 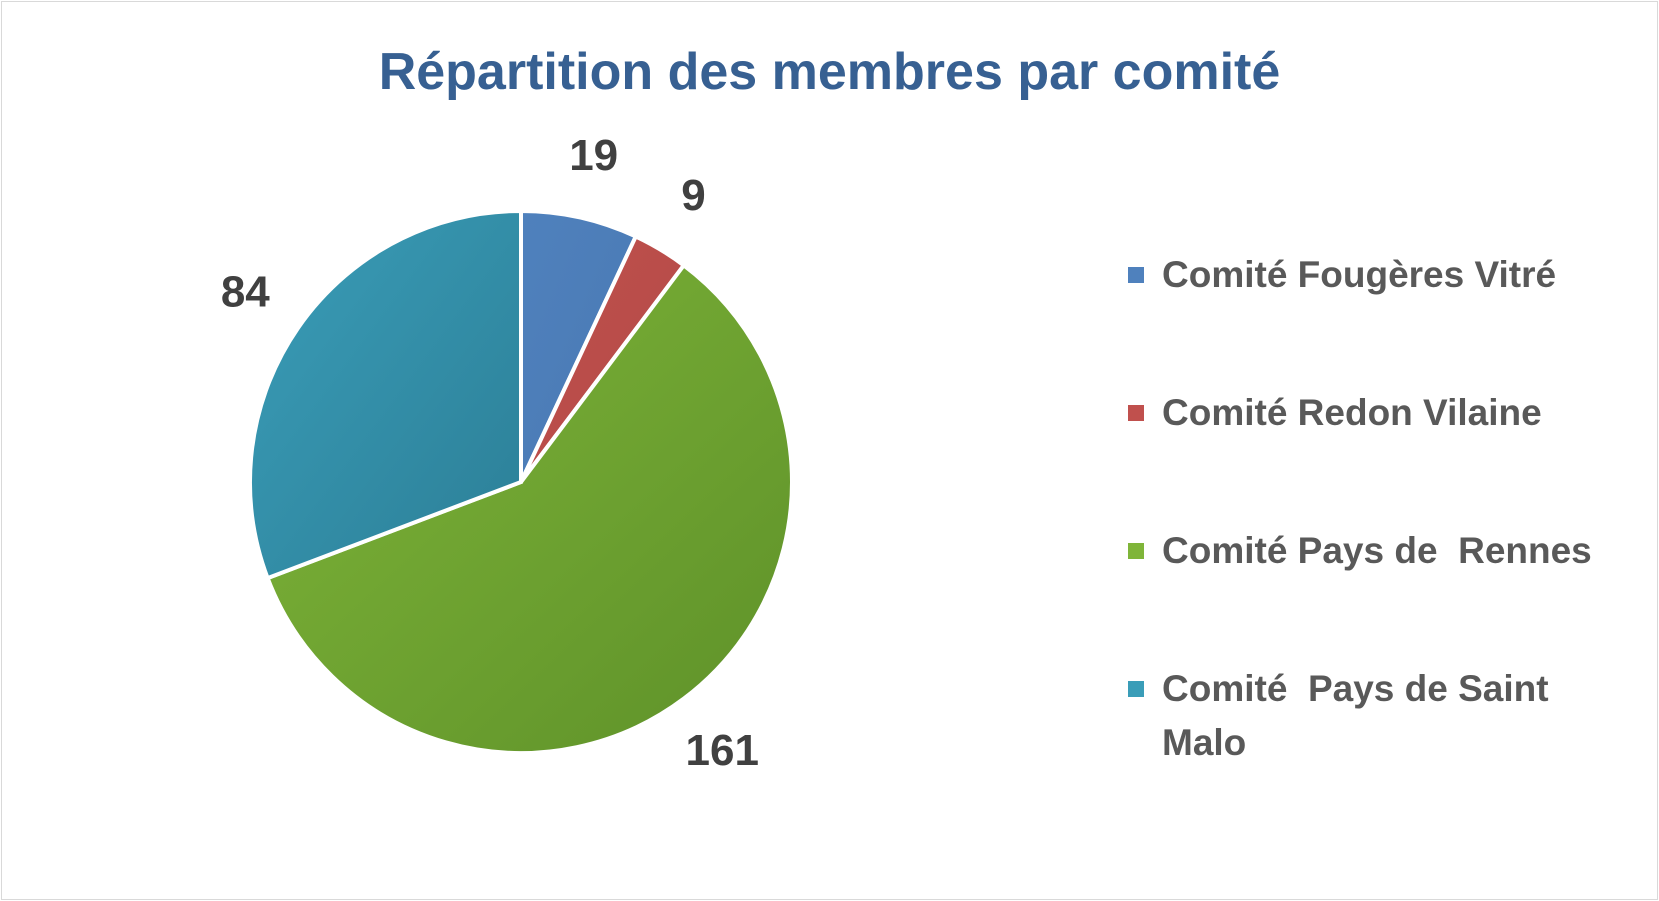 I want to click on legend-item: Comité Fougères Vitré, so click(x=1388, y=275).